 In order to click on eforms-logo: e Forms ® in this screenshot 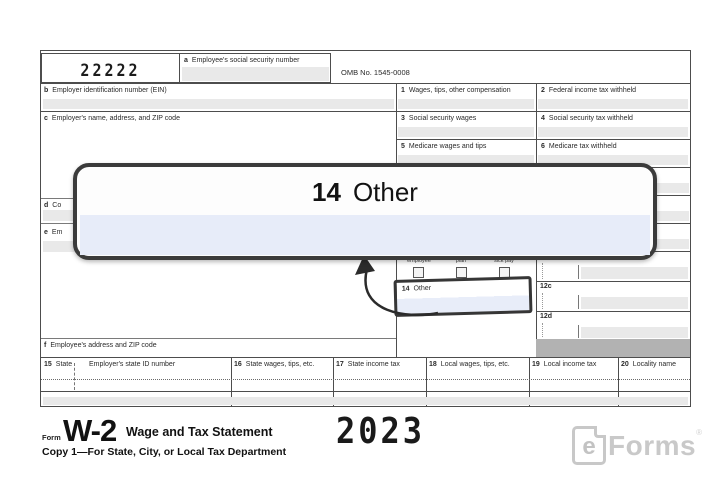, I will do `click(637, 445)`.